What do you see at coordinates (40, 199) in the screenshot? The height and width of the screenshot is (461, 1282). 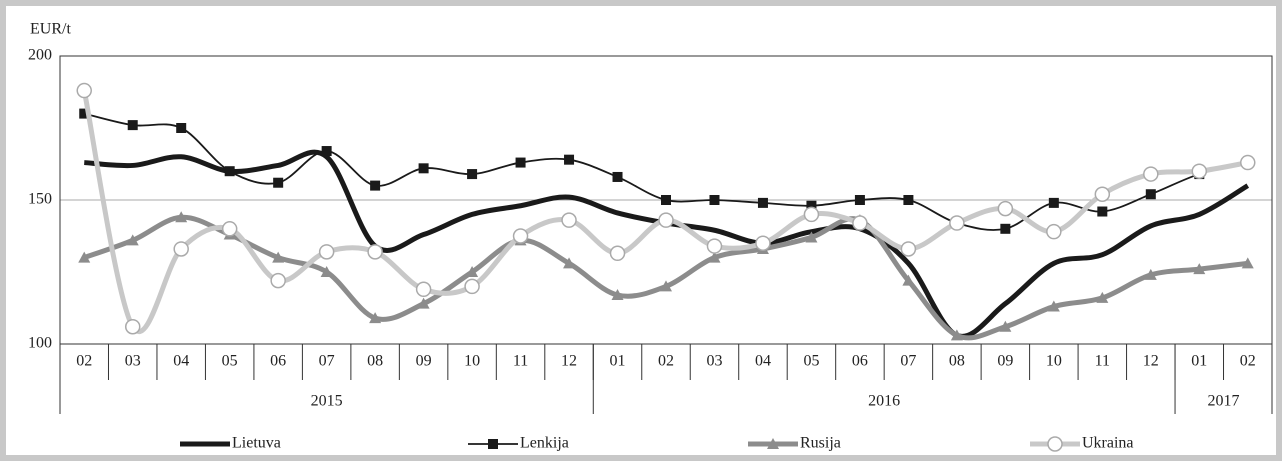 I see `y-tick-label: 150` at bounding box center [40, 199].